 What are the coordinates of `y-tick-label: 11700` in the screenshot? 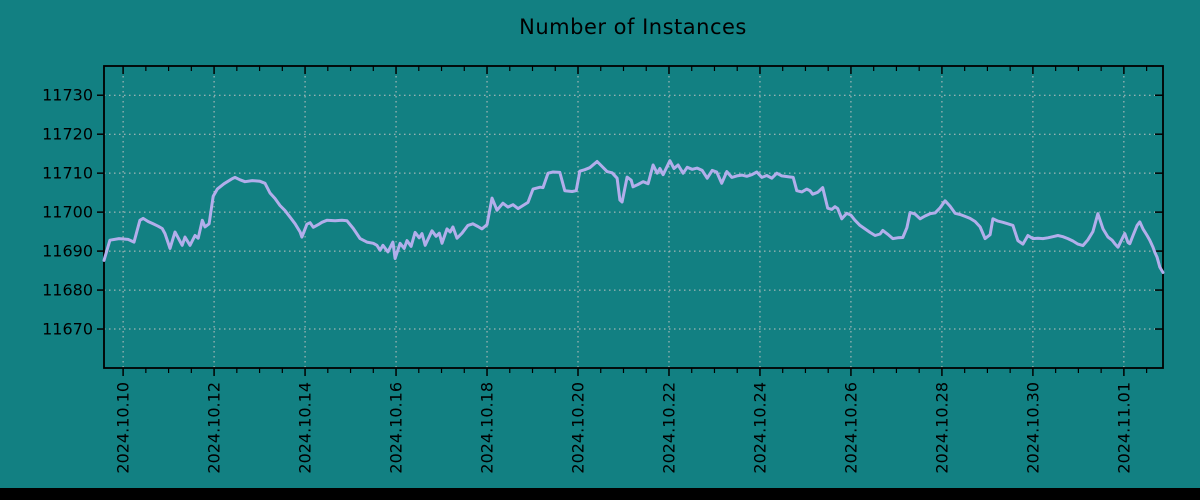 It's located at (67, 212).